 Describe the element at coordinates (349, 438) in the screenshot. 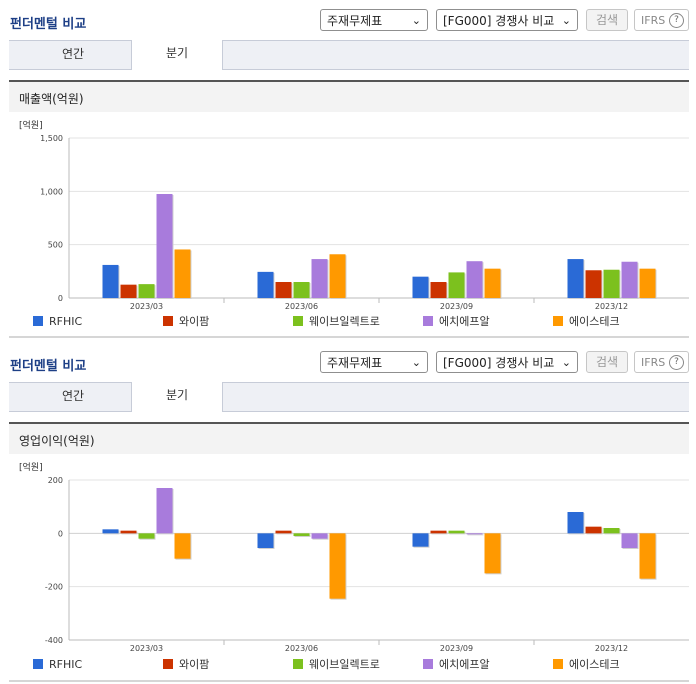

I see `metric-header: 영업이익(억원)` at that location.